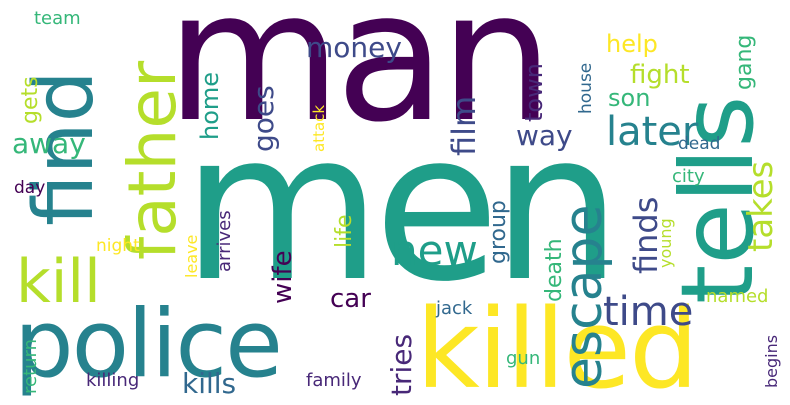 This screenshot has height=405, width=790. I want to click on word-gun: gun, so click(523, 358).